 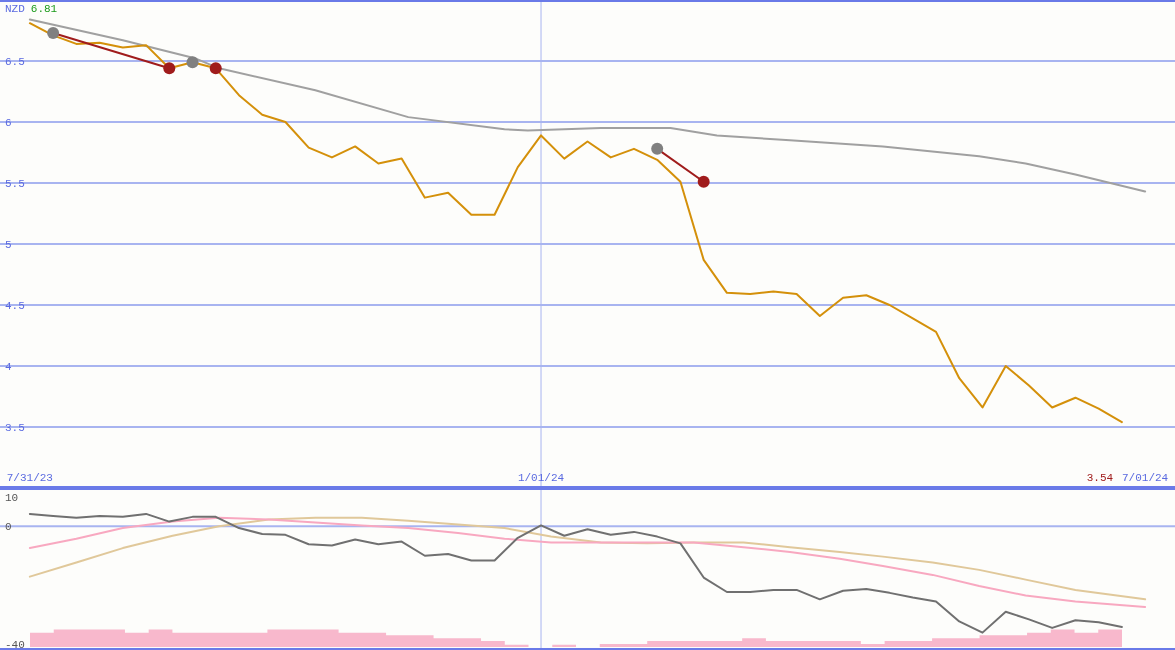 What do you see at coordinates (15, 644) in the screenshot?
I see `y-tick-label: -40` at bounding box center [15, 644].